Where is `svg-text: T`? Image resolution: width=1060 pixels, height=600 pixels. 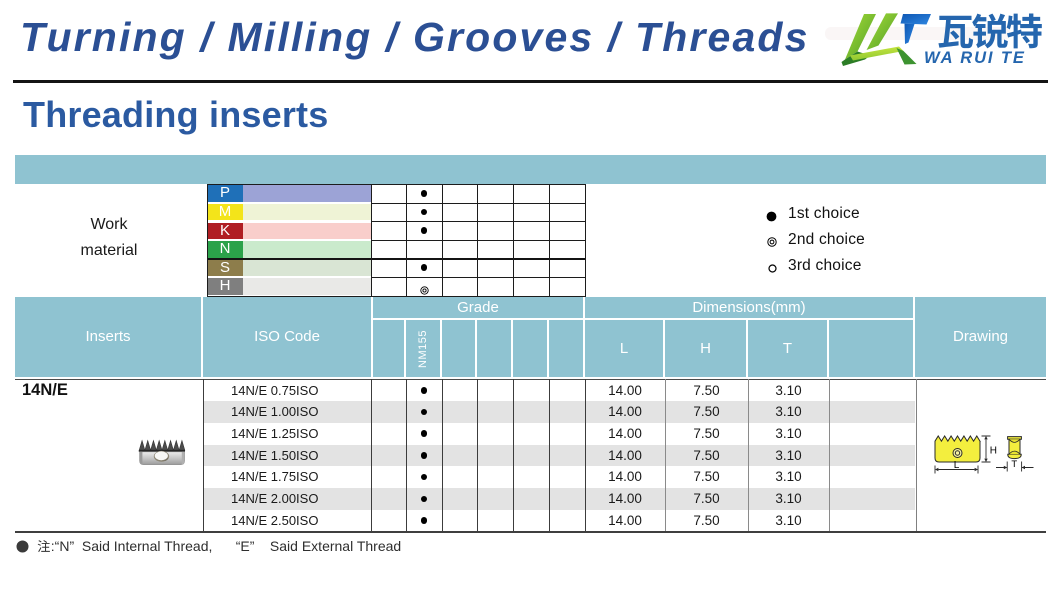 svg-text: T is located at coordinates (1014, 464).